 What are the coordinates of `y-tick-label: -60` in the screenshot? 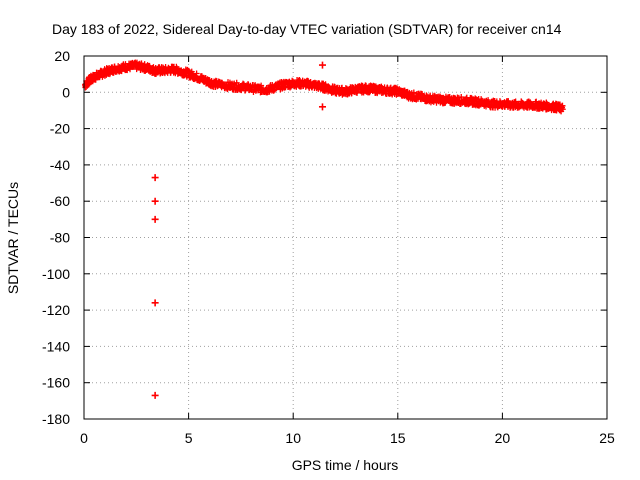 It's located at (60, 201).